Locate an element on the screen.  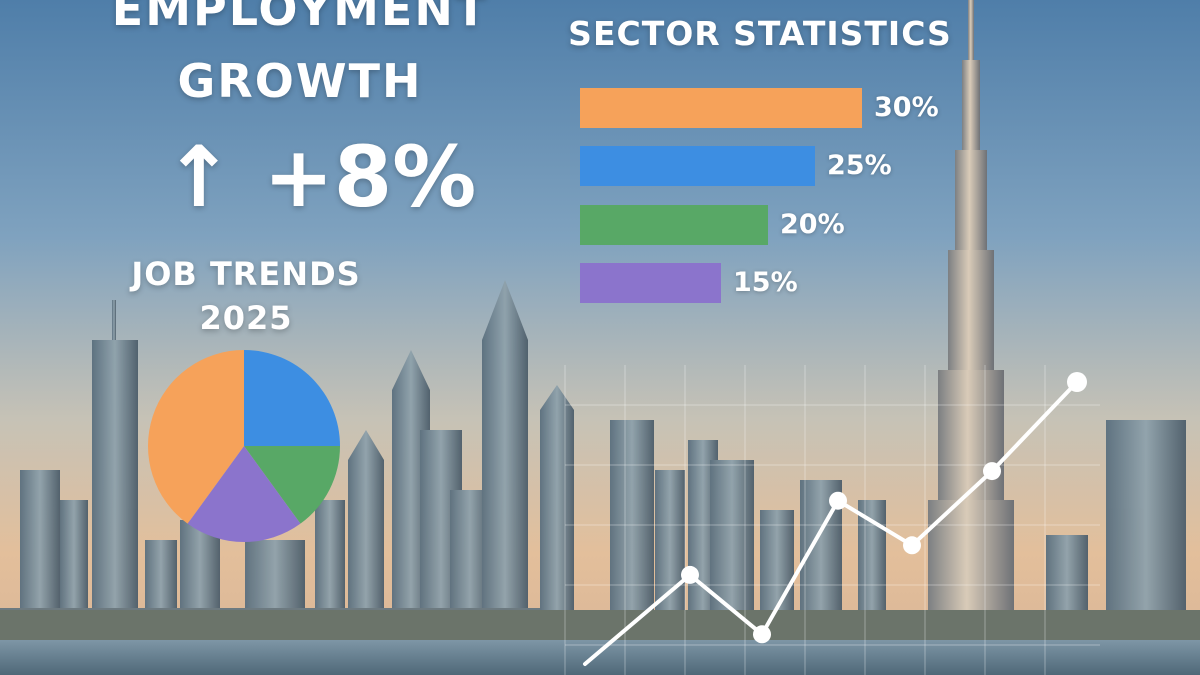
pie-chart is located at coordinates (243, 446).